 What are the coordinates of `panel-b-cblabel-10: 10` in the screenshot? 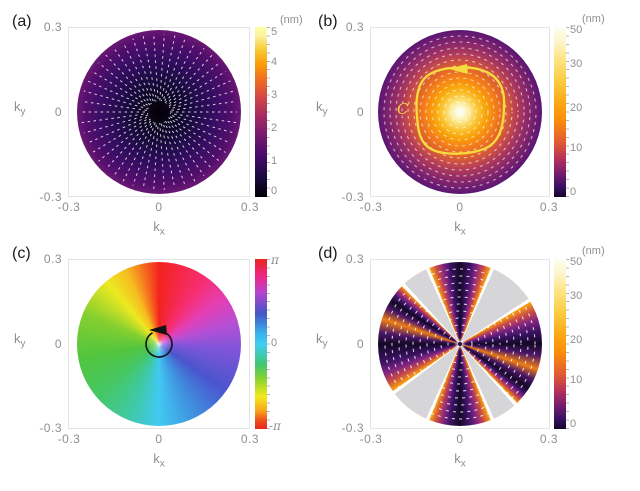 It's located at (576, 148).